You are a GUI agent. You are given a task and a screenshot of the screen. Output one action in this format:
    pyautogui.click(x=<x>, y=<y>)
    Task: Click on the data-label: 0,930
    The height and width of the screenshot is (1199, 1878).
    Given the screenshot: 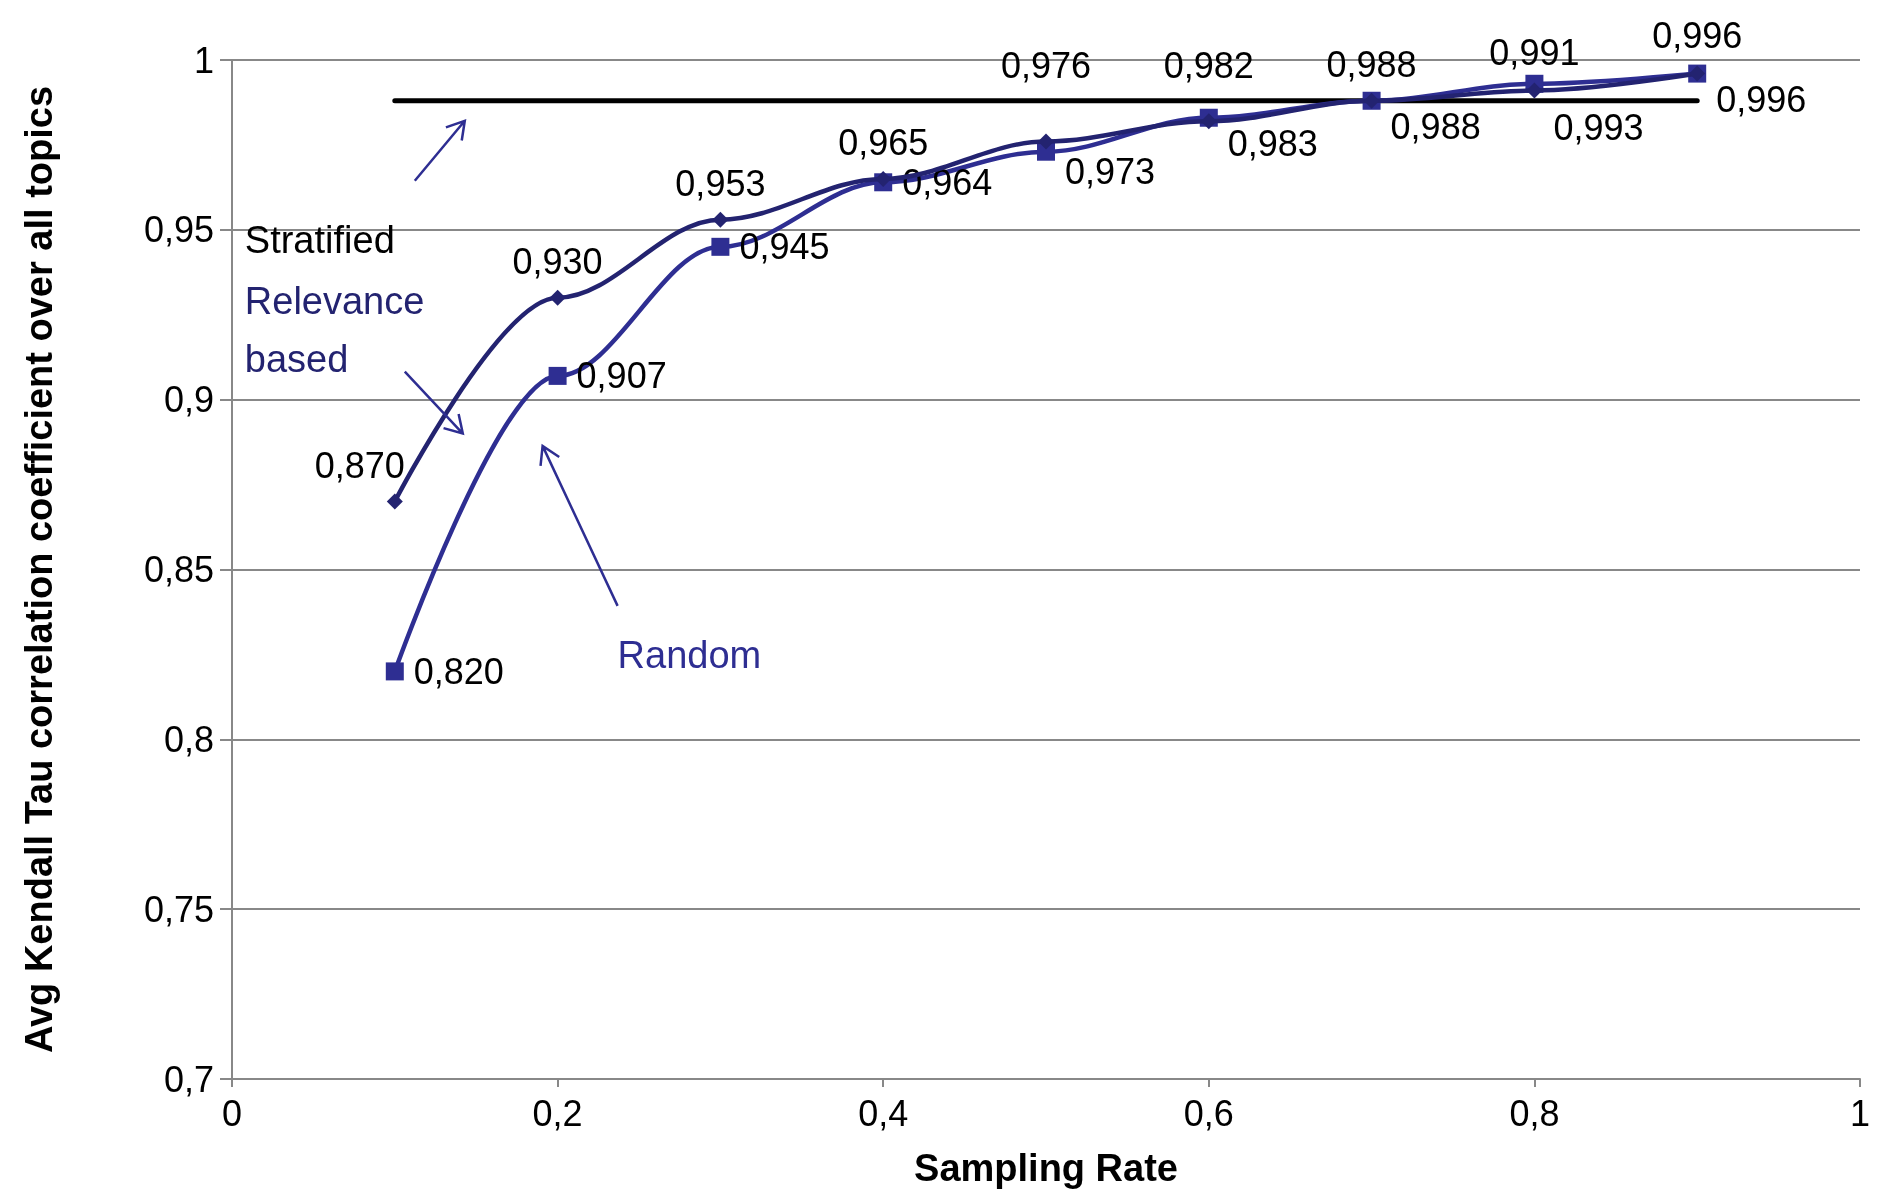 What is the action you would take?
    pyautogui.click(x=557, y=262)
    